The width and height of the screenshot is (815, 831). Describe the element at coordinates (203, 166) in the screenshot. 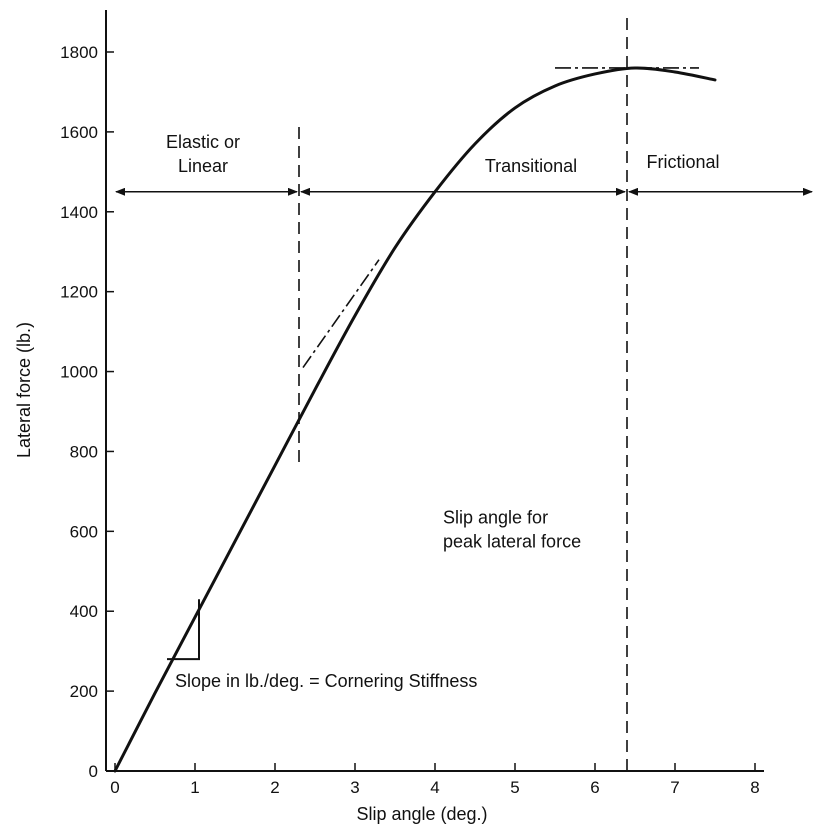

I see `annotation-linear: Linear` at that location.